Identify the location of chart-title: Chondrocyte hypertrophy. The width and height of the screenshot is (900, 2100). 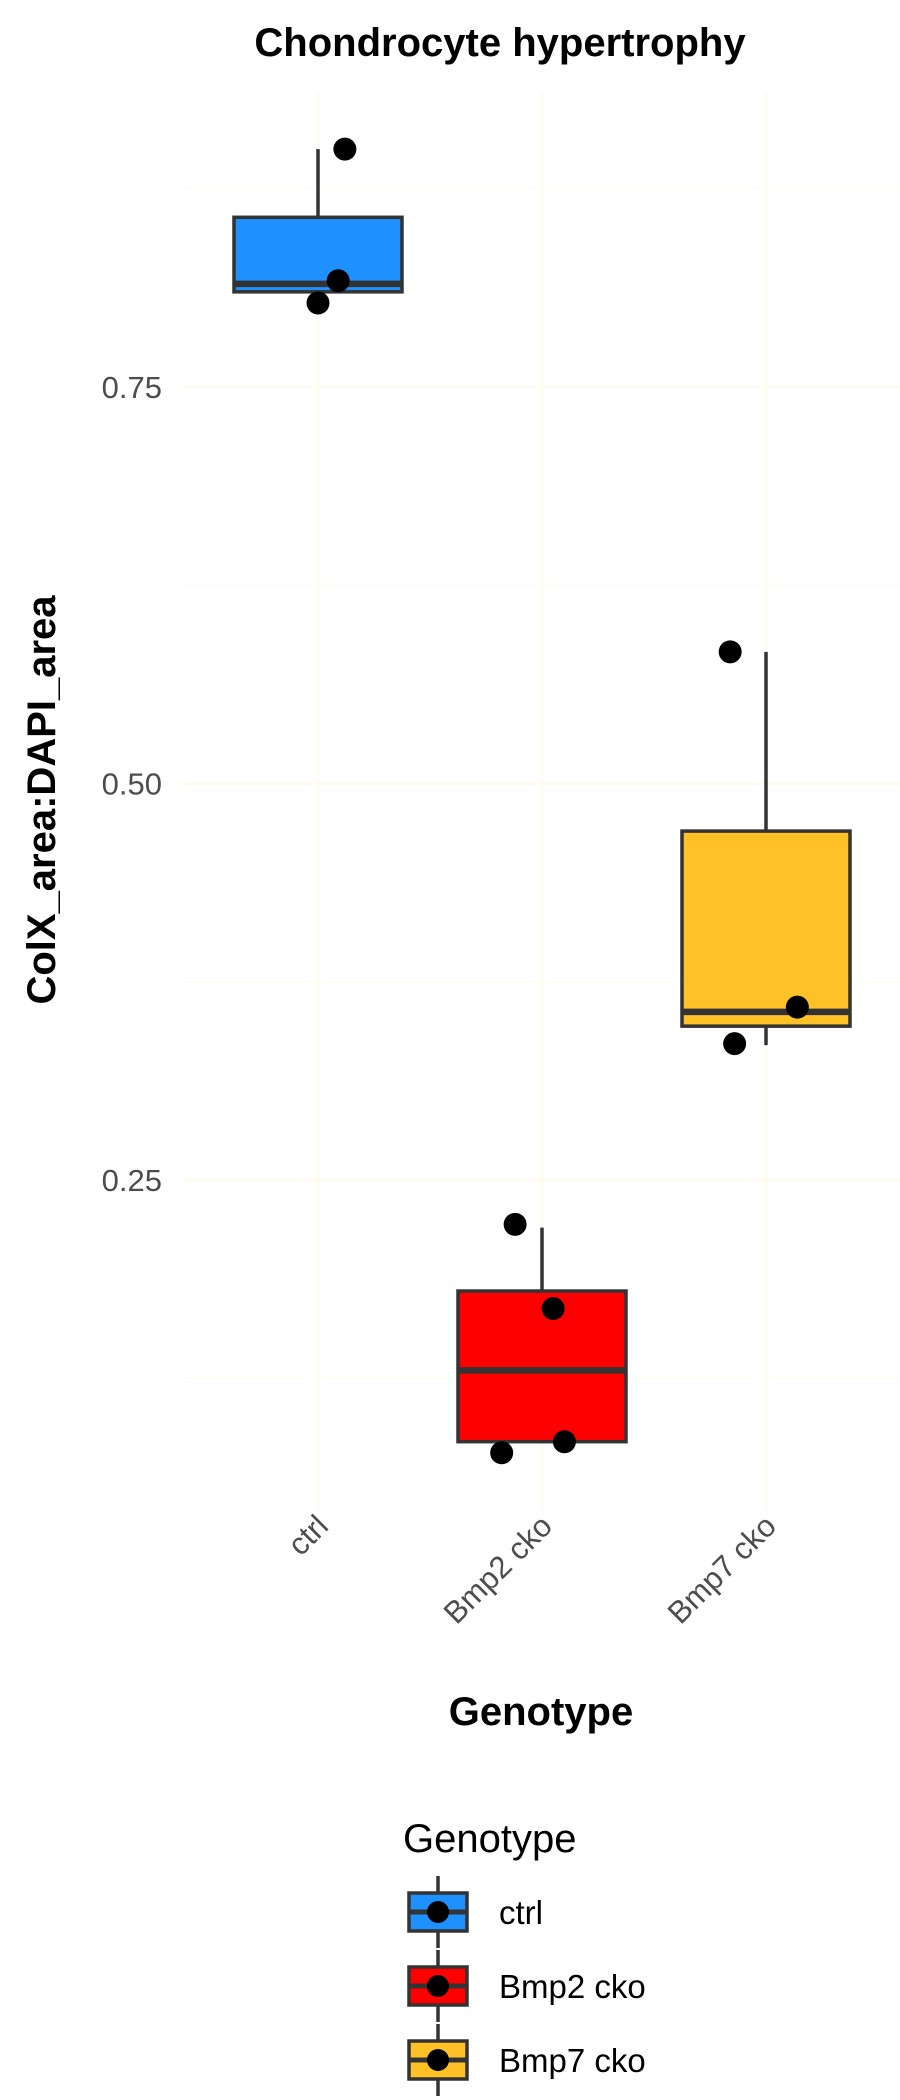
(500, 43).